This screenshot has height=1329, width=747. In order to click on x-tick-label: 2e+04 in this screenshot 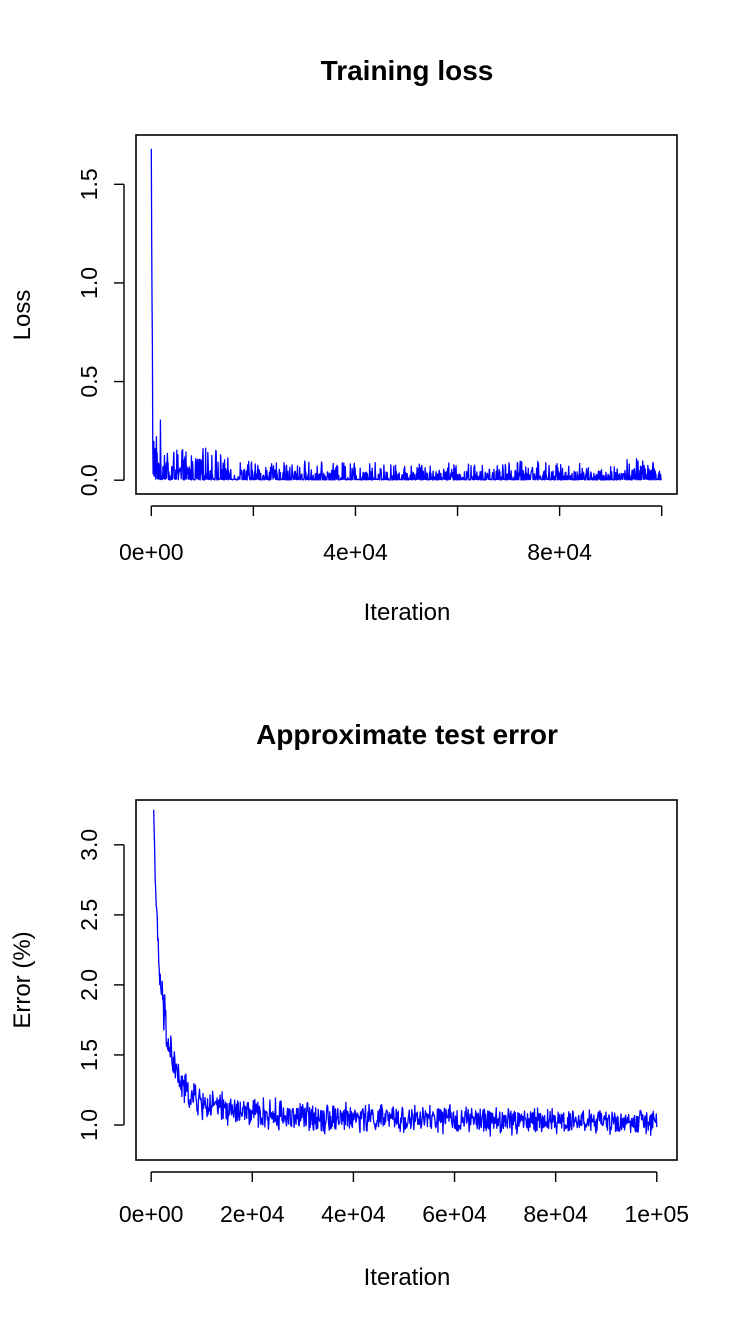, I will do `click(252, 1214)`.